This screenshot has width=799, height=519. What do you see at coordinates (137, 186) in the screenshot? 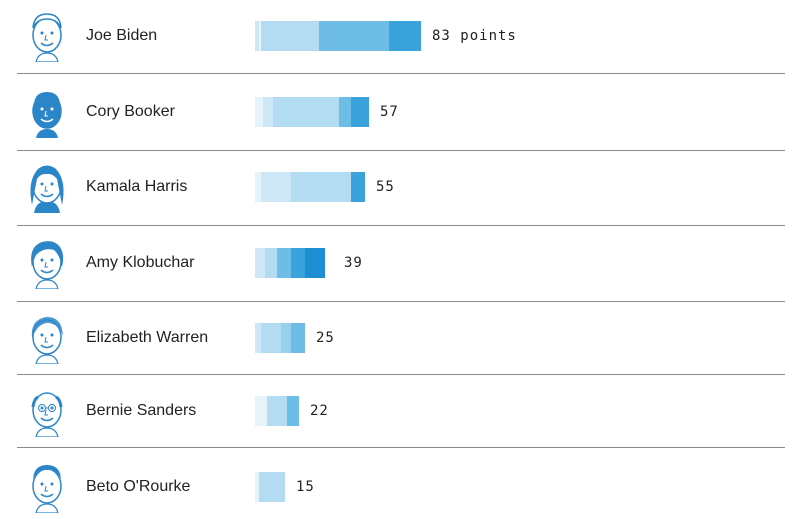
I see `candidate-name: Kamala Harris` at bounding box center [137, 186].